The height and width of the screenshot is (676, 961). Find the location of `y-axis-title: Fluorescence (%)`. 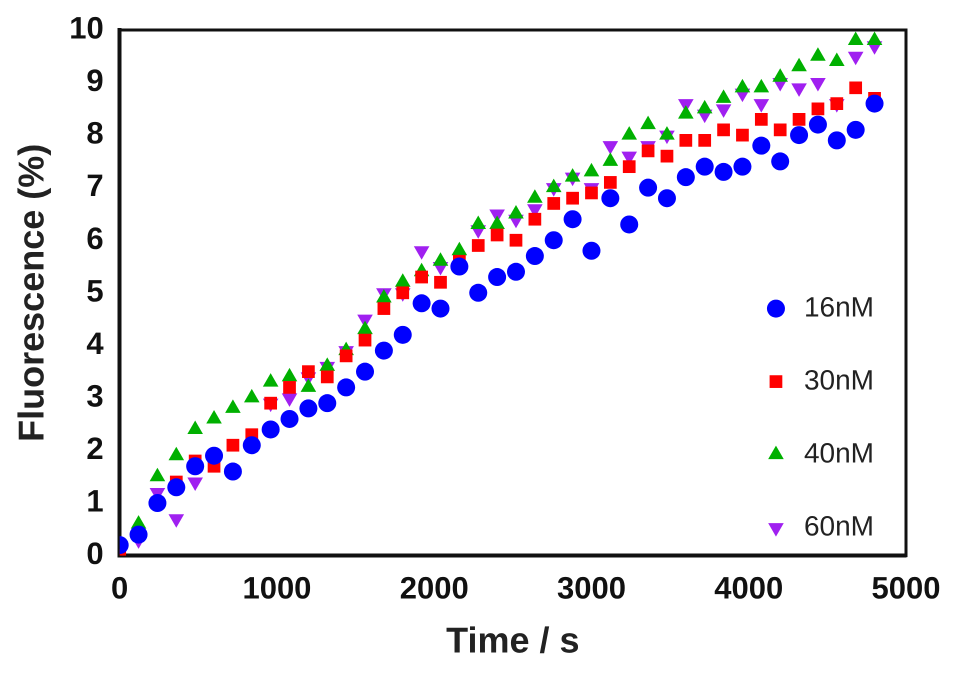

y-axis-title: Fluorescence (%) is located at coordinates (31, 293).